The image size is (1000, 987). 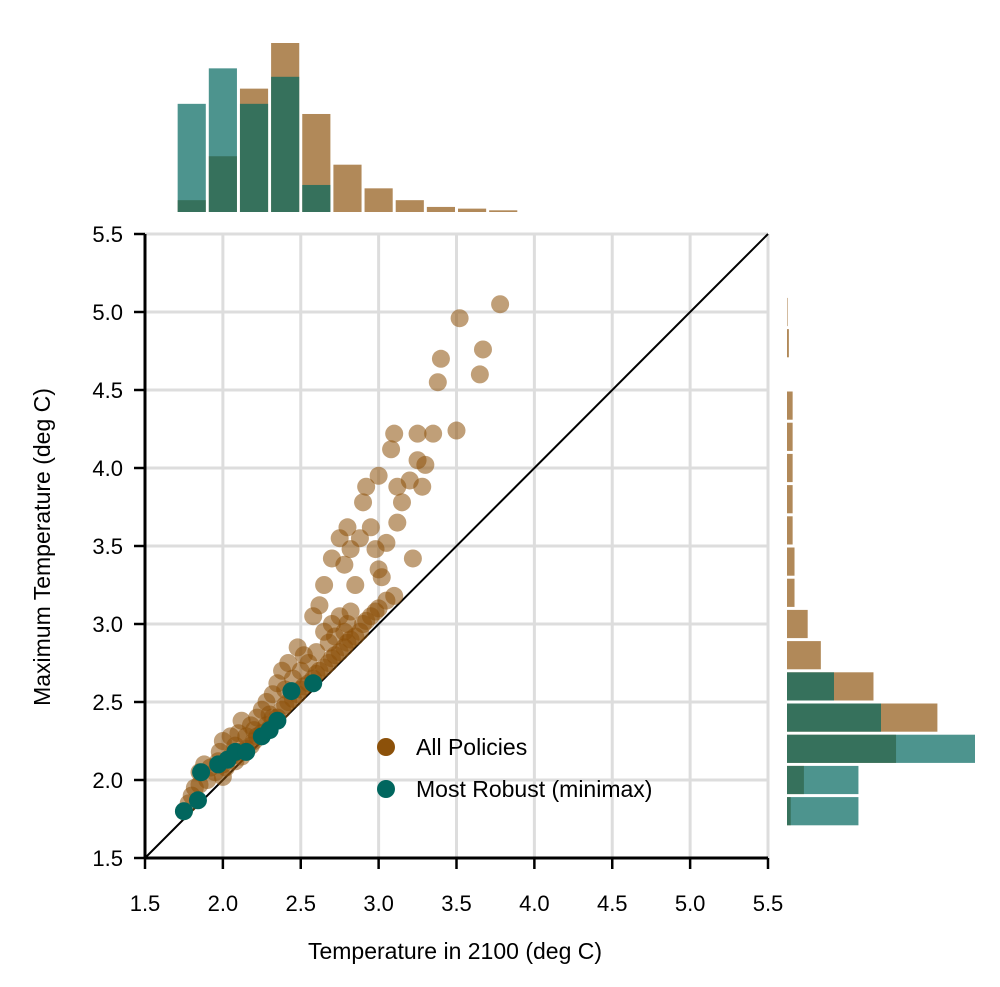 I want to click on y-tick-label: 2.0, so click(x=107, y=780).